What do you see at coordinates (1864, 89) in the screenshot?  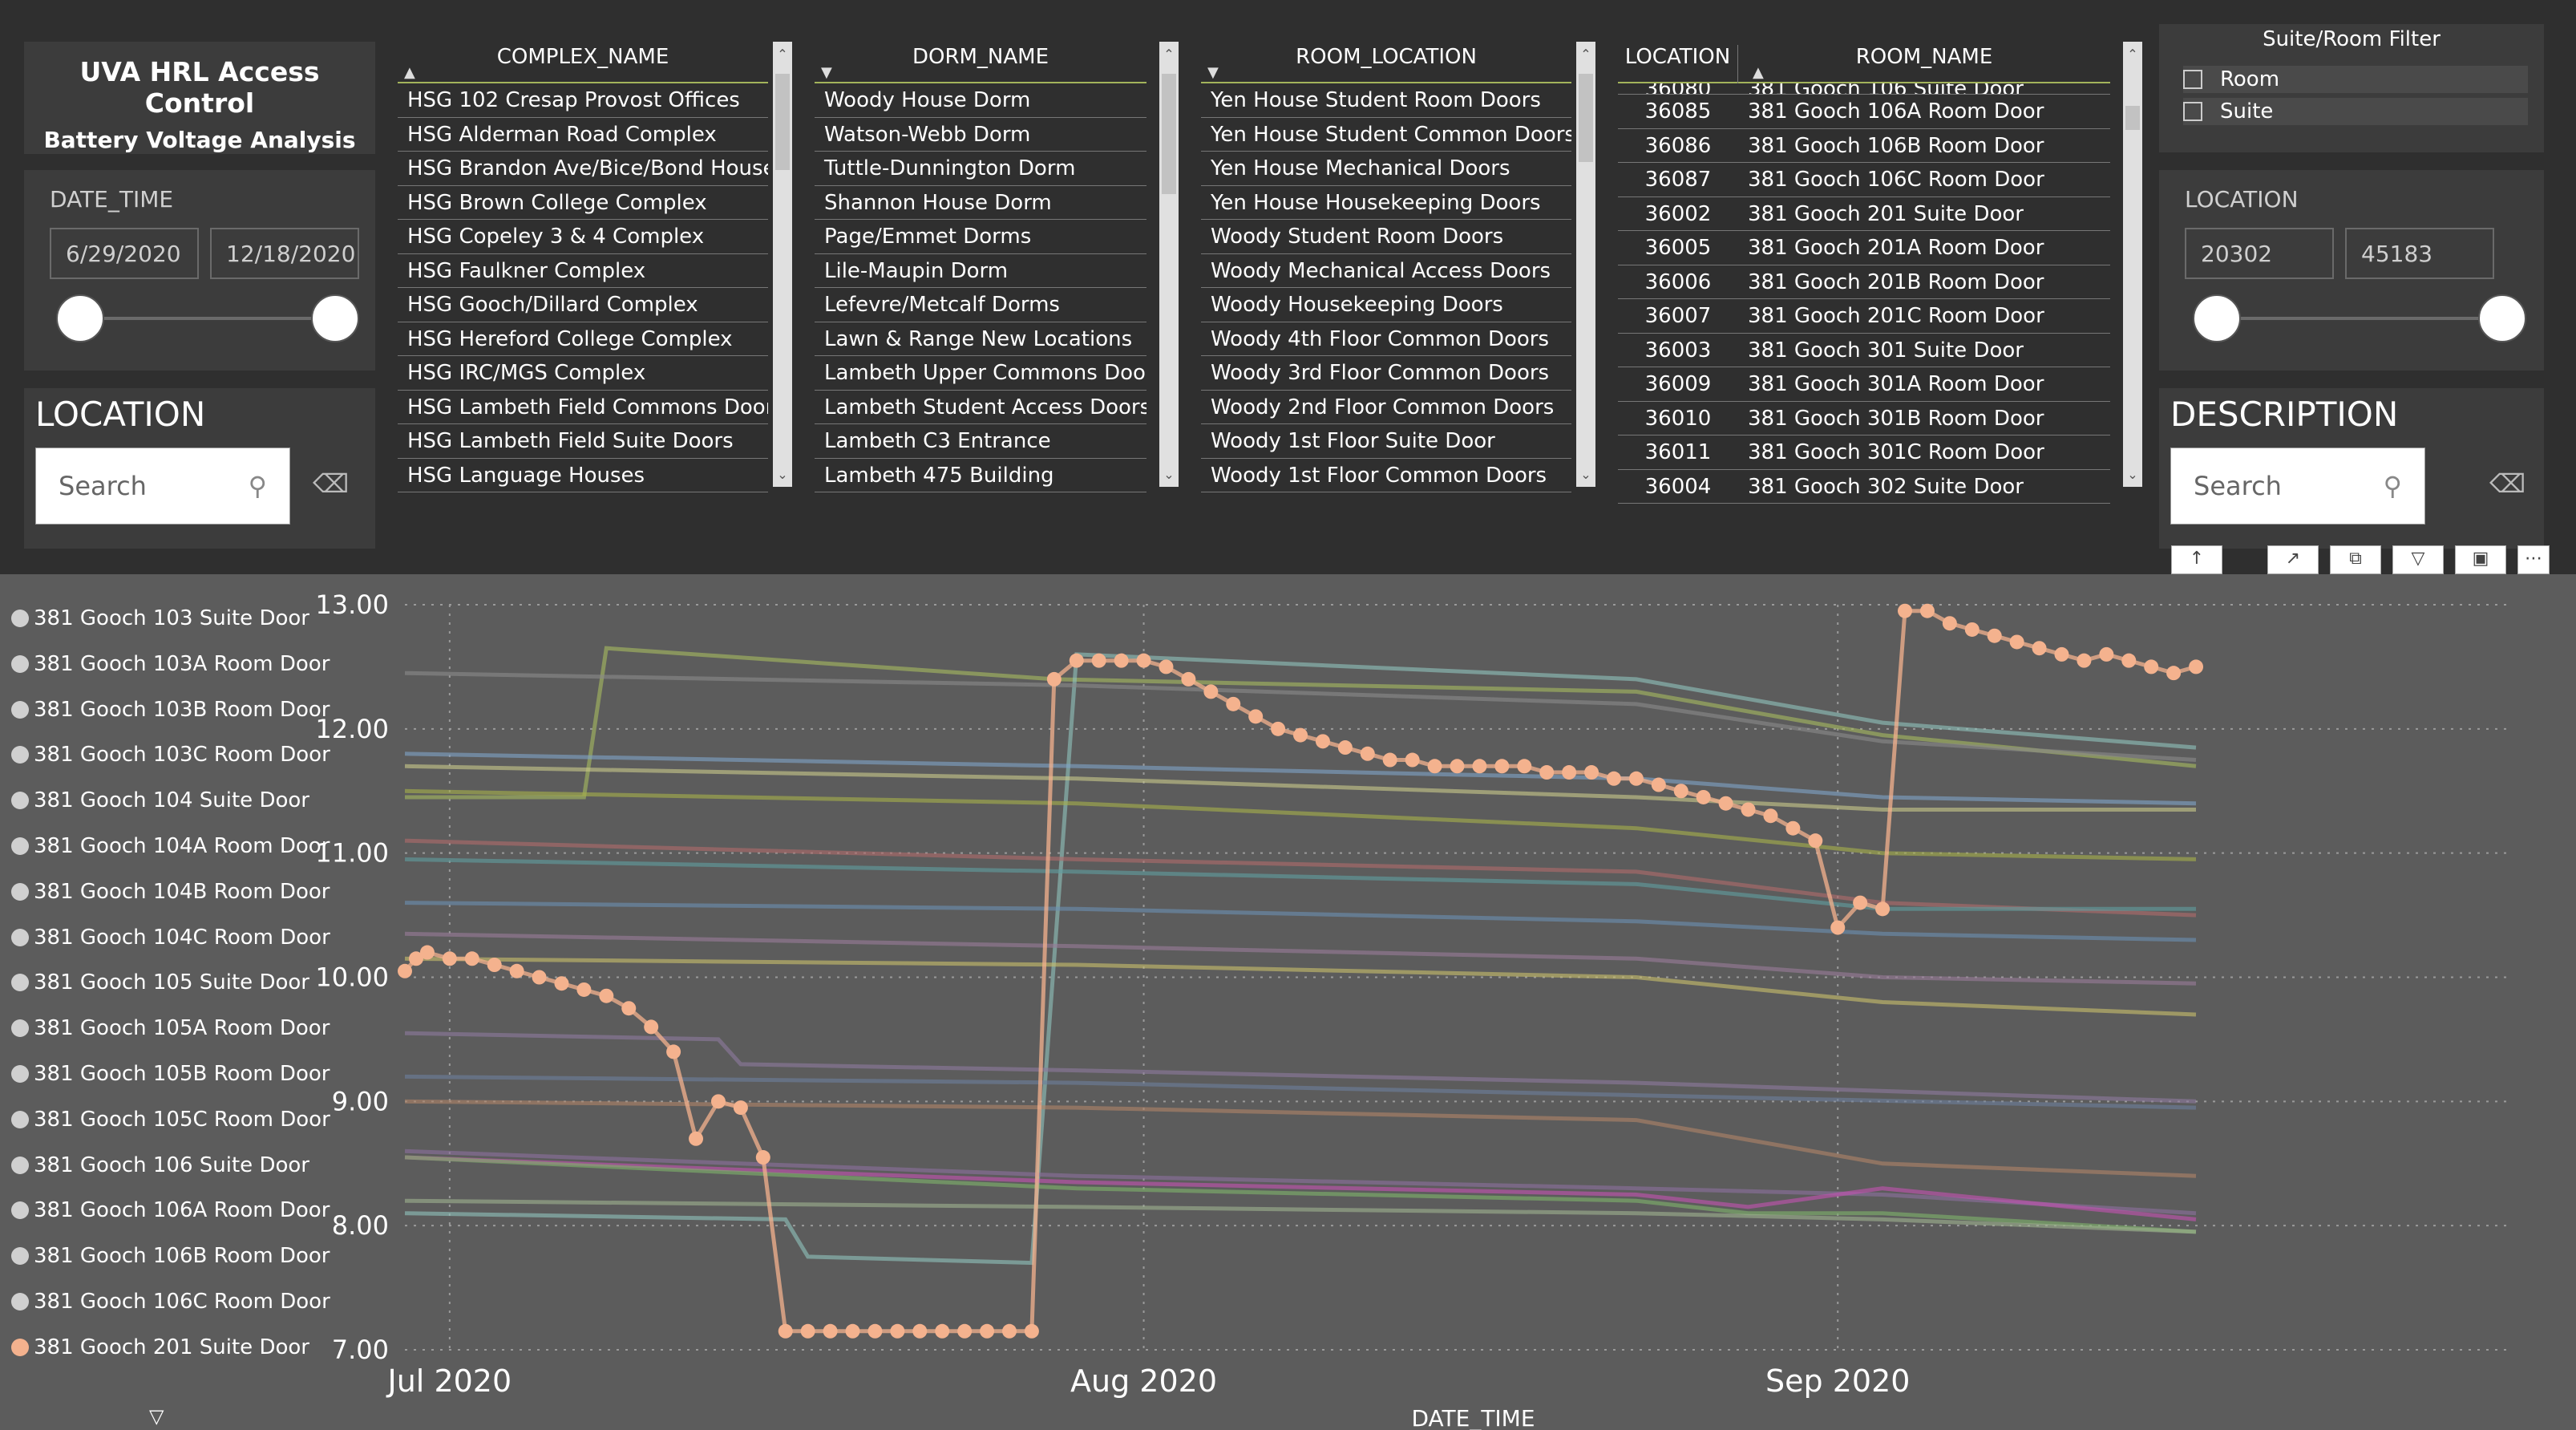 I see `table-row: 36080381 Gooch 106 Suite Door` at bounding box center [1864, 89].